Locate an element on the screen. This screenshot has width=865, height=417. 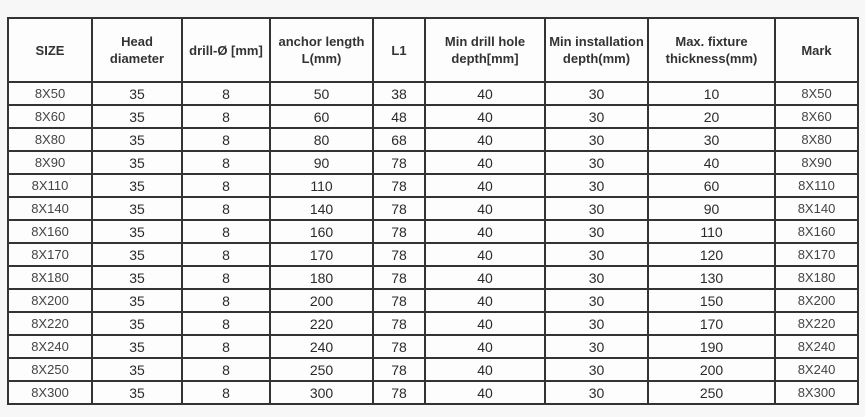
cell-anchor-length: 140 is located at coordinates (321, 208).